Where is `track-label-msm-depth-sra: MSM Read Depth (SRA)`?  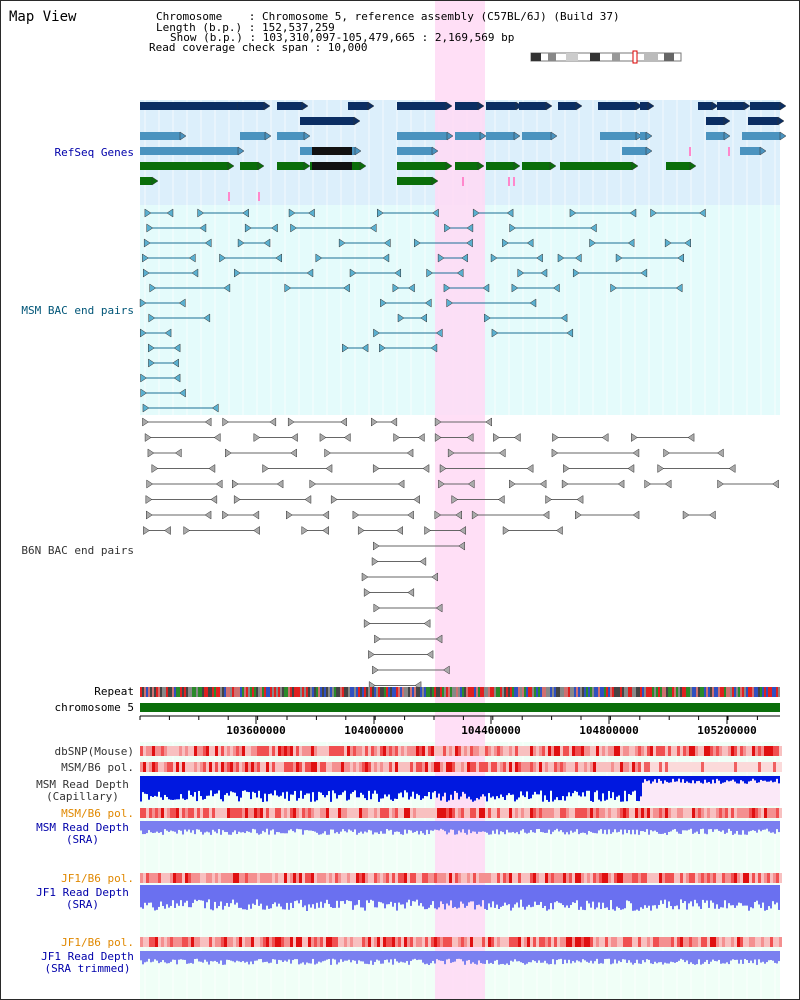
track-label-msm-depth-sra: MSM Read Depth (SRA) is located at coordinates (82, 833).